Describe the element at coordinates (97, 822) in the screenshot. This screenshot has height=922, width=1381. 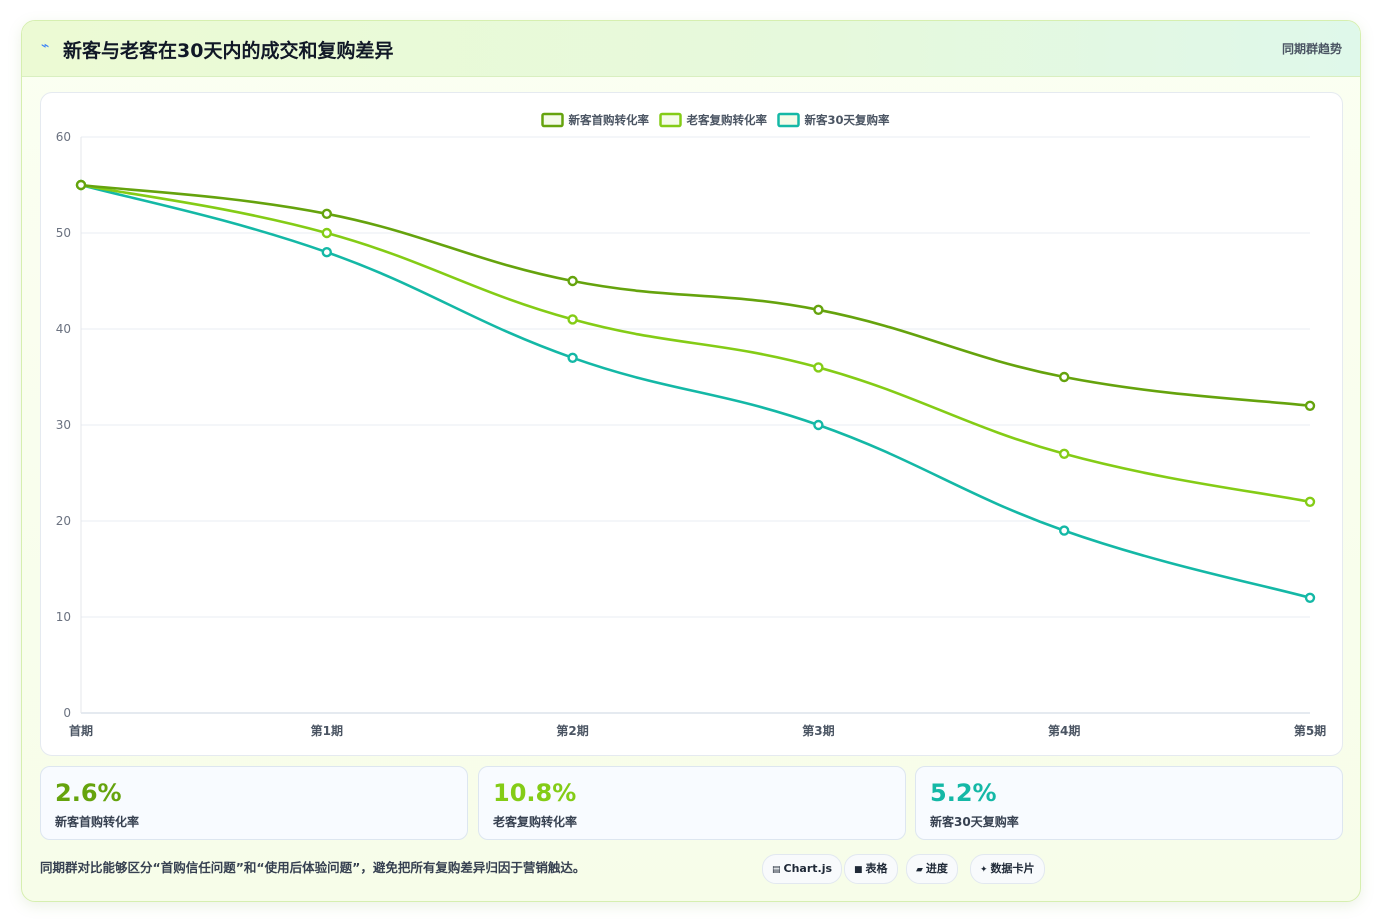
I see `metric-label: 新客首购转化率` at that location.